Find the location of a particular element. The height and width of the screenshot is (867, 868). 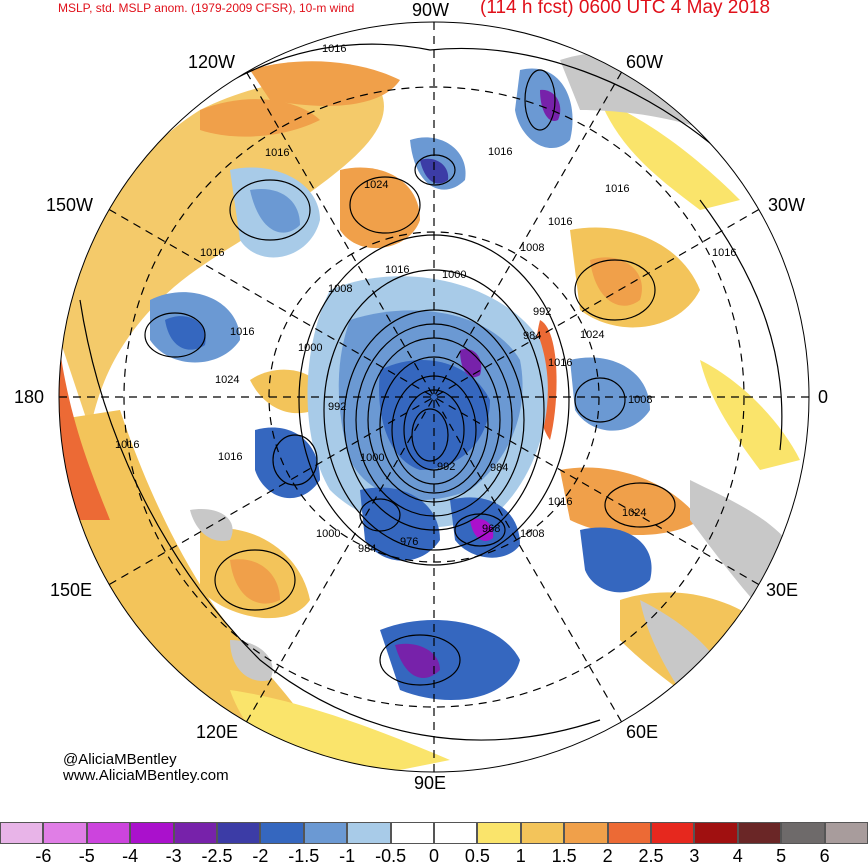

credit-handle: @AliciaMBentley is located at coordinates (120, 759).